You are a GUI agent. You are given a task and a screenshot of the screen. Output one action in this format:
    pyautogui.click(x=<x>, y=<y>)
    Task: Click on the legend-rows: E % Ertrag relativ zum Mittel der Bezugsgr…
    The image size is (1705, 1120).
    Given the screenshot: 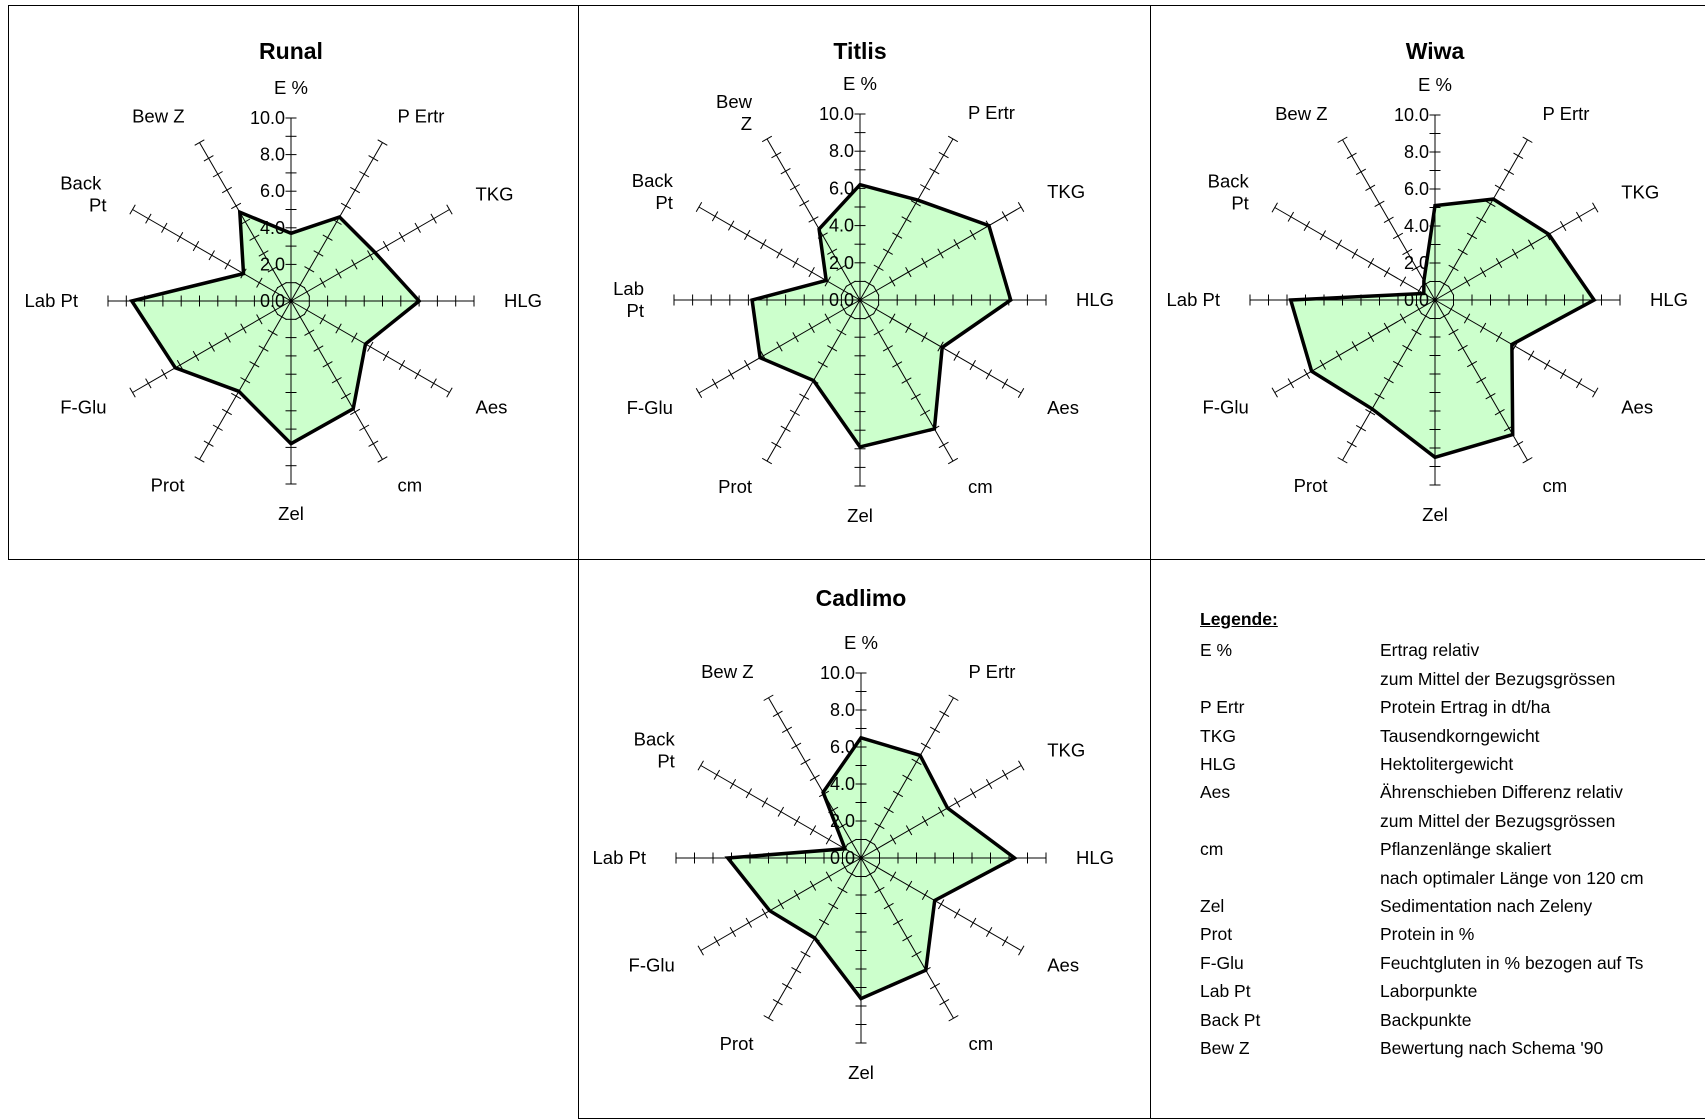 What is the action you would take?
    pyautogui.click(x=1450, y=849)
    